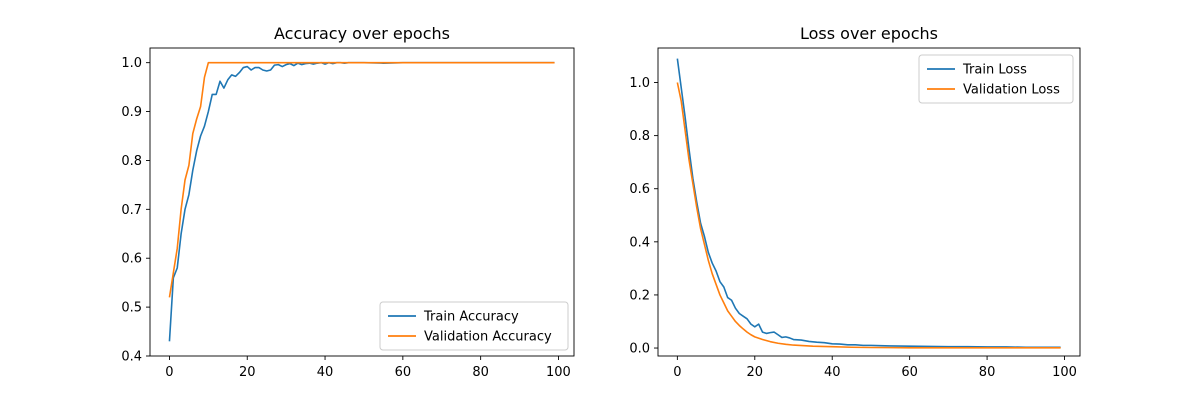 This screenshot has width=1200, height=400. What do you see at coordinates (1011, 90) in the screenshot?
I see `legend-label: Validation Loss` at bounding box center [1011, 90].